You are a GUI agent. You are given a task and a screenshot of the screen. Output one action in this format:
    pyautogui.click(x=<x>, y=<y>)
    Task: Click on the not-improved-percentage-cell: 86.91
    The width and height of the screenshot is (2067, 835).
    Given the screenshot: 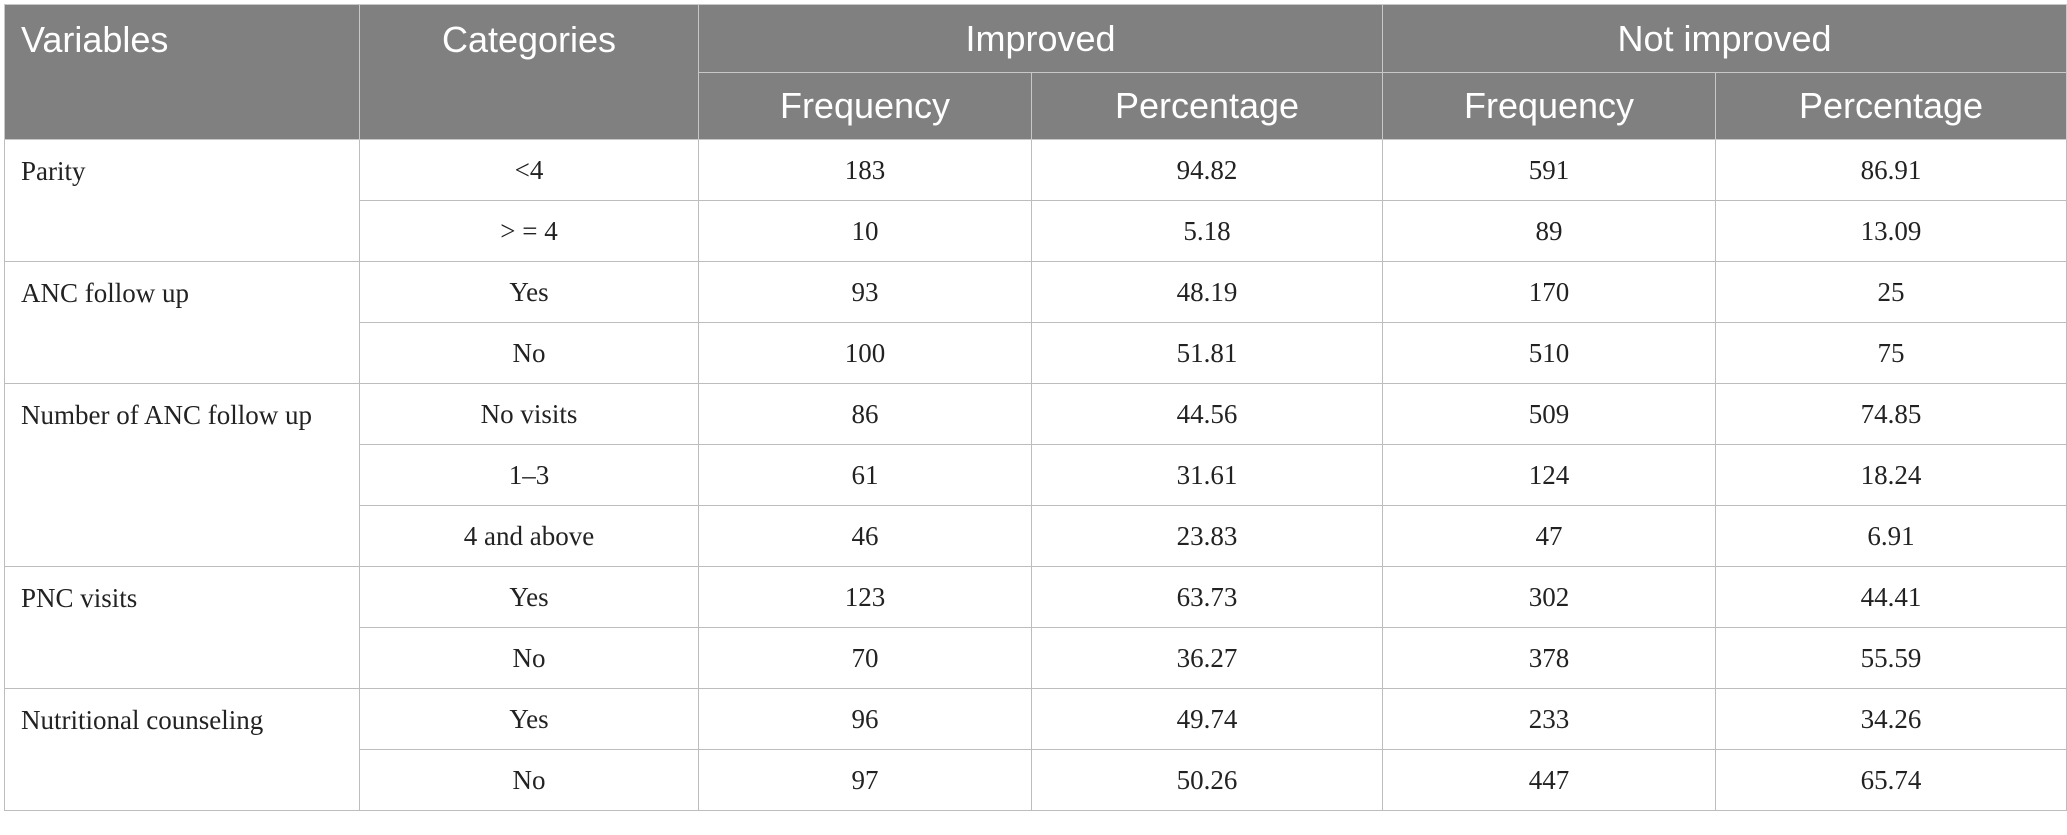 What is the action you would take?
    pyautogui.click(x=1891, y=170)
    